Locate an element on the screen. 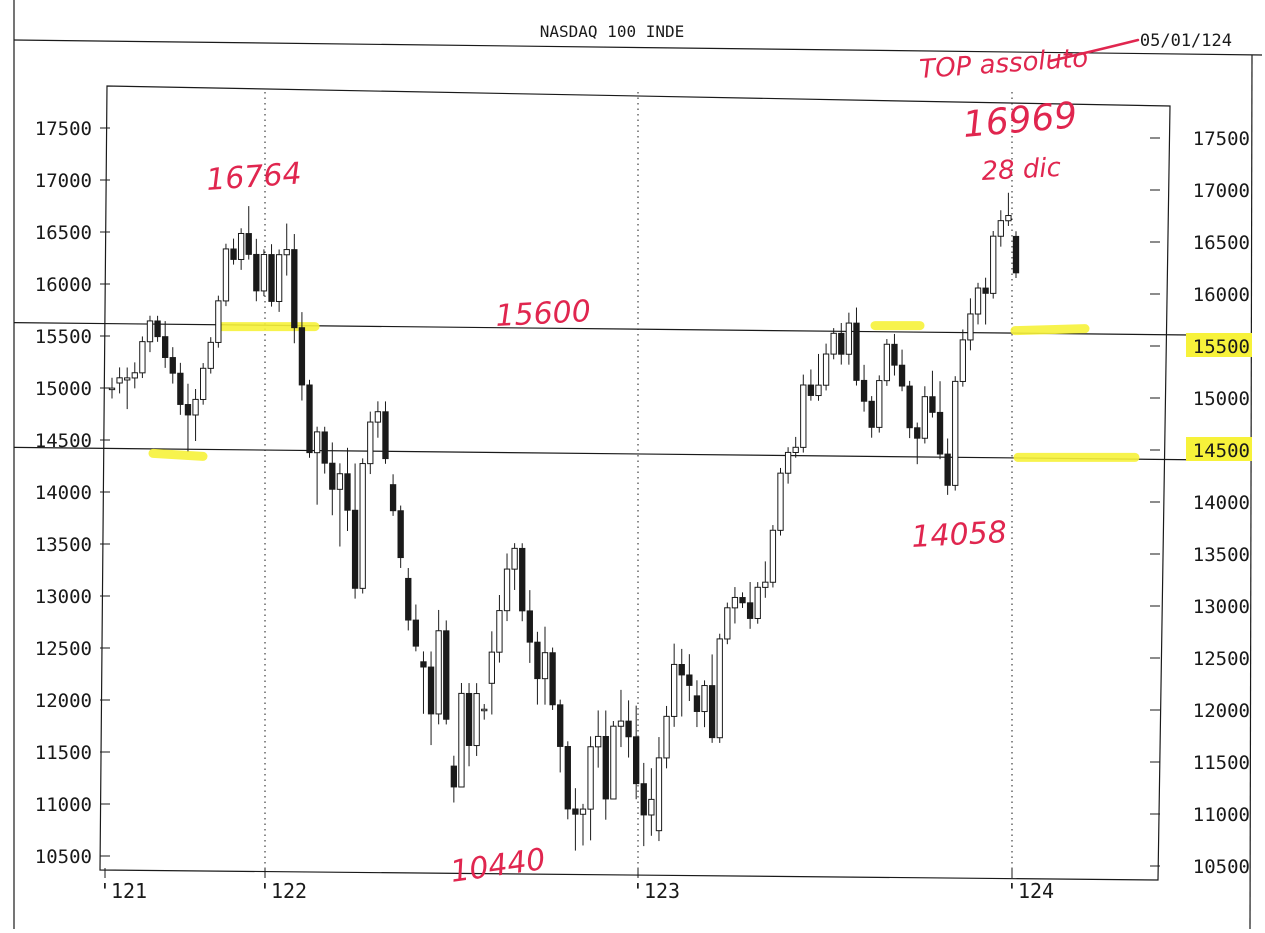  x-axis: '121 '122 '123 '124 is located at coordinates (576, 885).